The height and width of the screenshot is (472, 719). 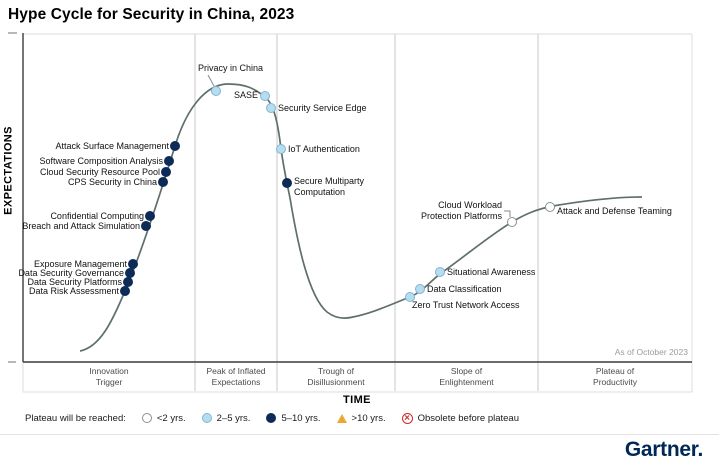 What do you see at coordinates (271, 108) in the screenshot?
I see `security-service-edge-dot` at bounding box center [271, 108].